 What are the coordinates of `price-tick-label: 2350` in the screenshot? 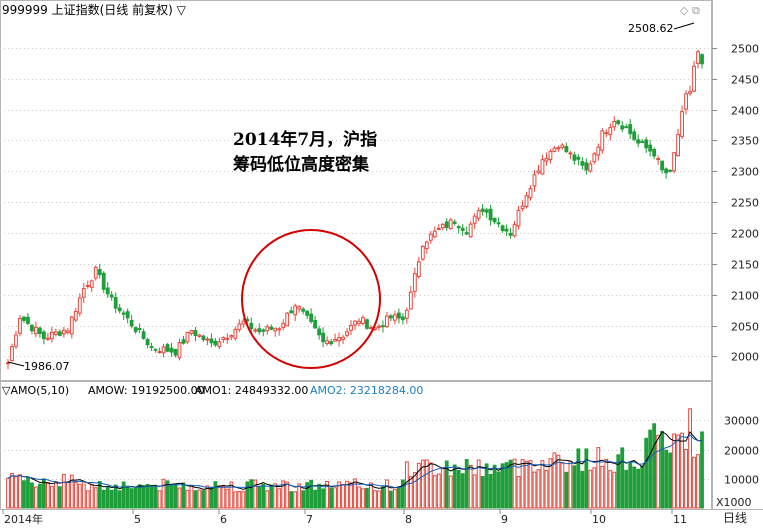 It's located at (745, 141).